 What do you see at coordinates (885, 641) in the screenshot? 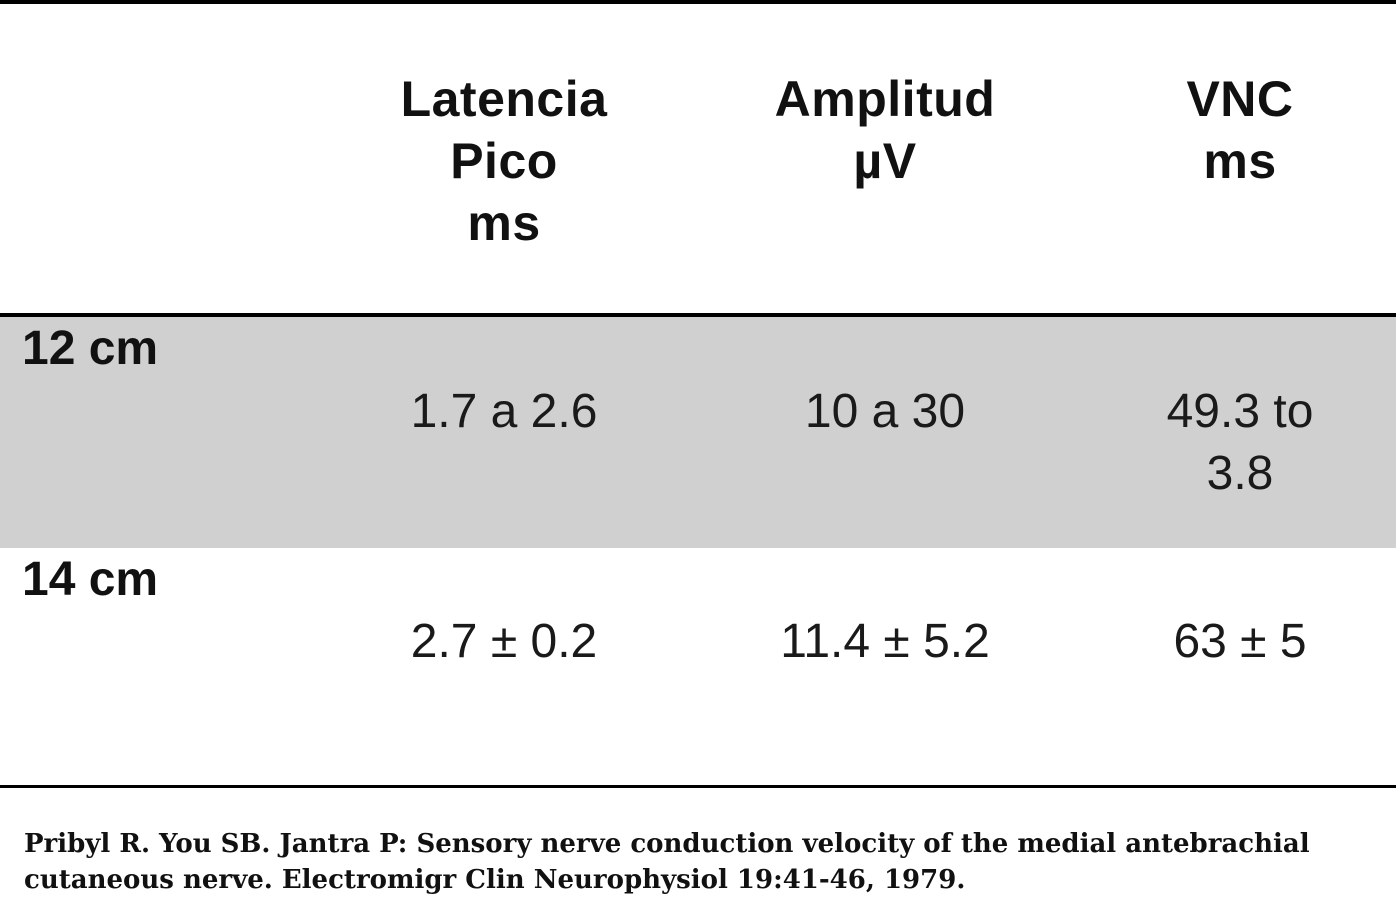
I see `cell-14cm-amplitud: 11.4 ± 5.2` at bounding box center [885, 641].